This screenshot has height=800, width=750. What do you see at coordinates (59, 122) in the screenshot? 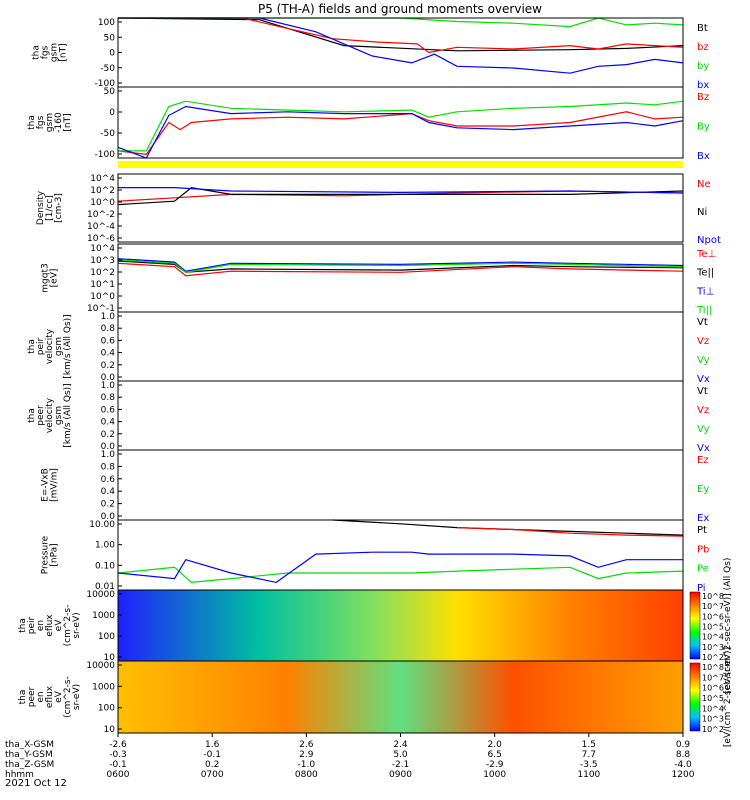
I see `svg-text: -160` at bounding box center [59, 122].